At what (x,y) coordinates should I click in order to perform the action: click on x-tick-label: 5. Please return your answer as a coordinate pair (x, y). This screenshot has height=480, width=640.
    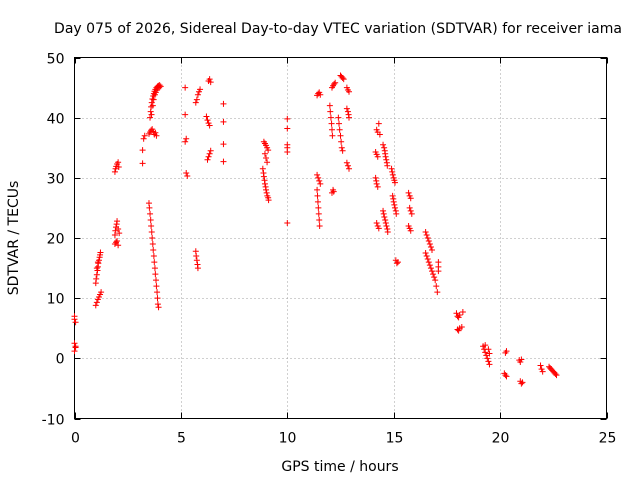
    Looking at the image, I should click on (181, 439).